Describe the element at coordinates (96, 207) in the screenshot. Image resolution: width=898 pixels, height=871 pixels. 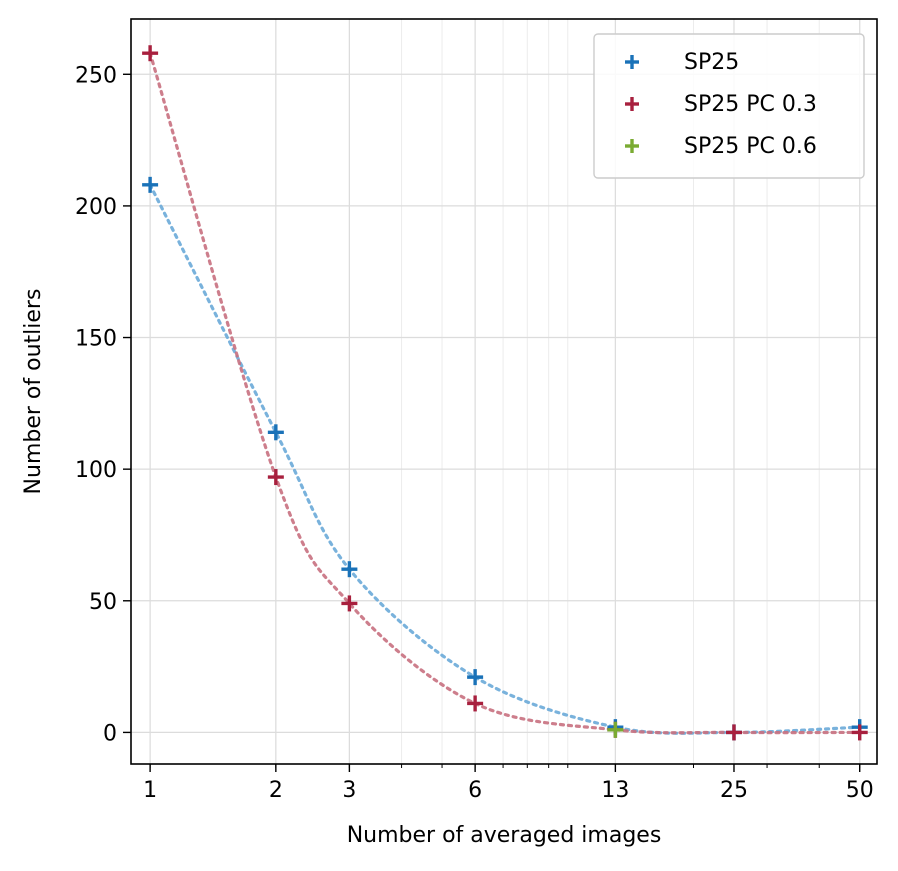
I see `y-tick-label: 200` at that location.